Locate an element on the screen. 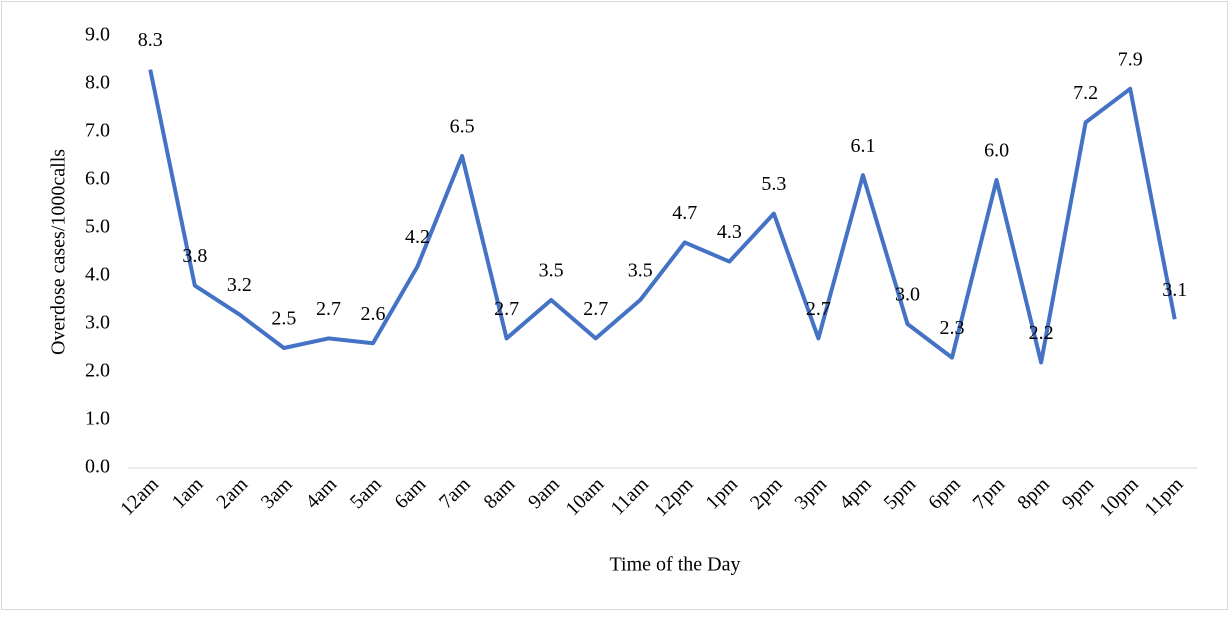 The width and height of the screenshot is (1230, 617). data-label: 8.3 is located at coordinates (150, 40).